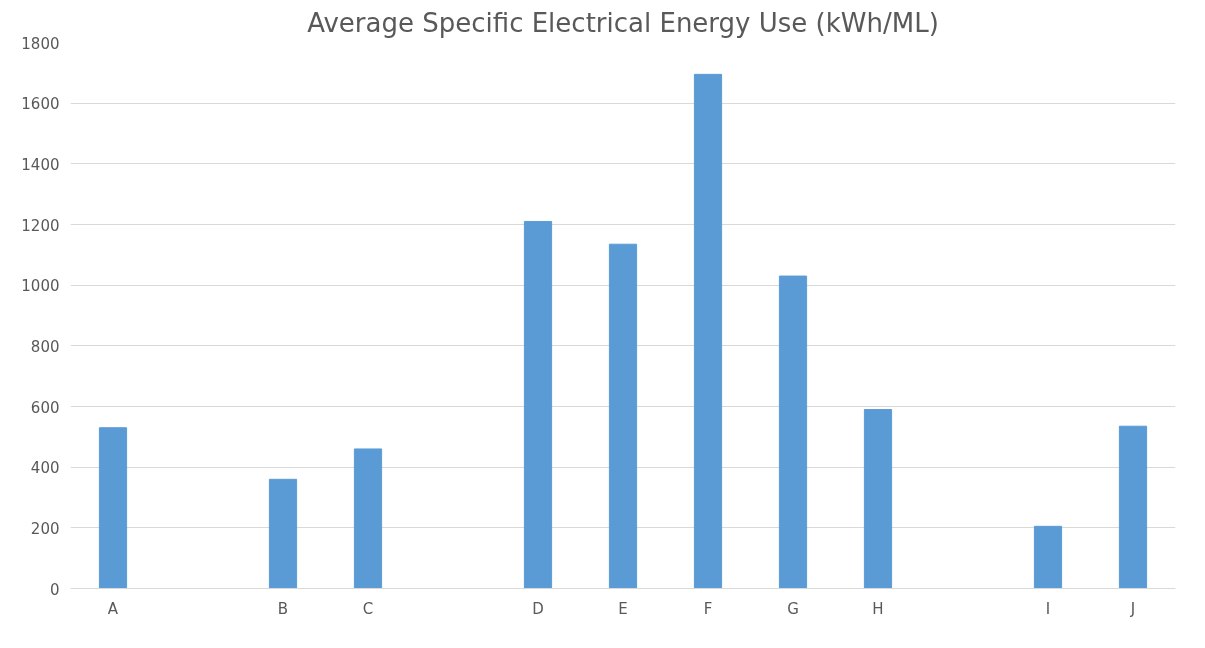 This screenshot has width=1205, height=648. What do you see at coordinates (538, 608) in the screenshot?
I see `x-tick-label: D` at bounding box center [538, 608].